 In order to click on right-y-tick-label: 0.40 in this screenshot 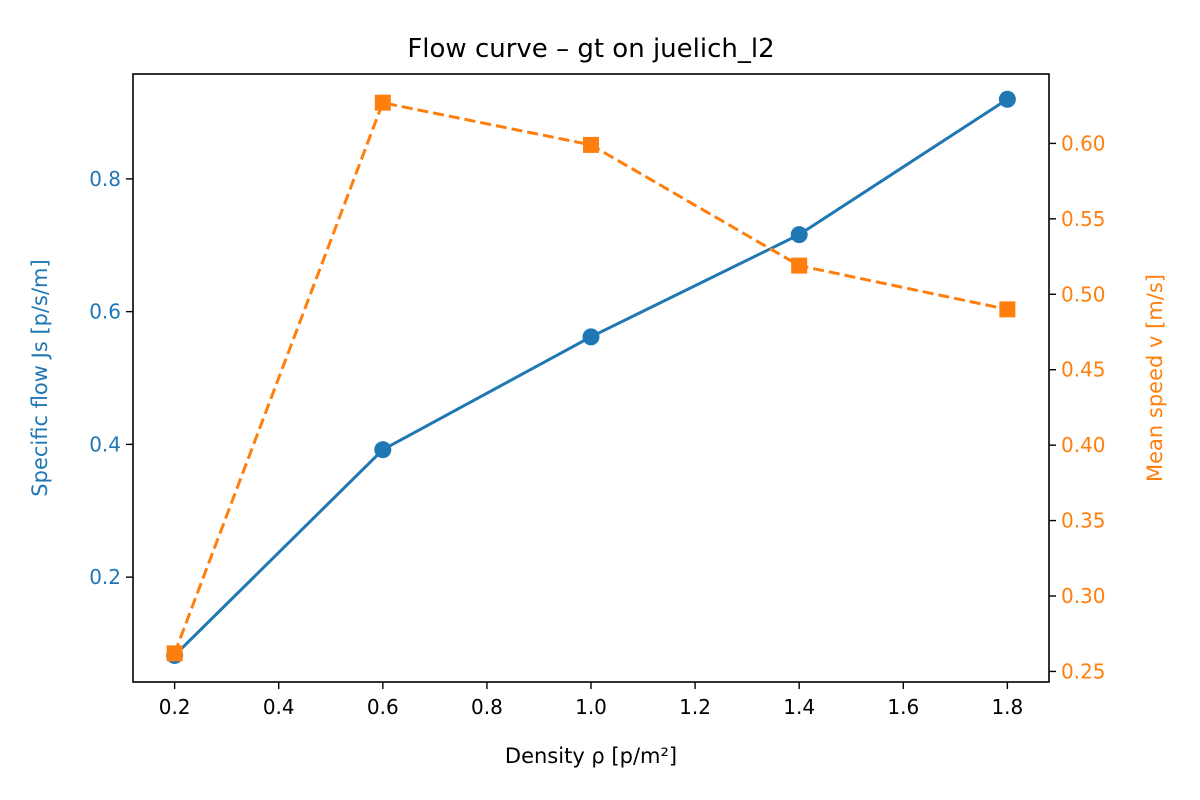, I will do `click(1083, 445)`.